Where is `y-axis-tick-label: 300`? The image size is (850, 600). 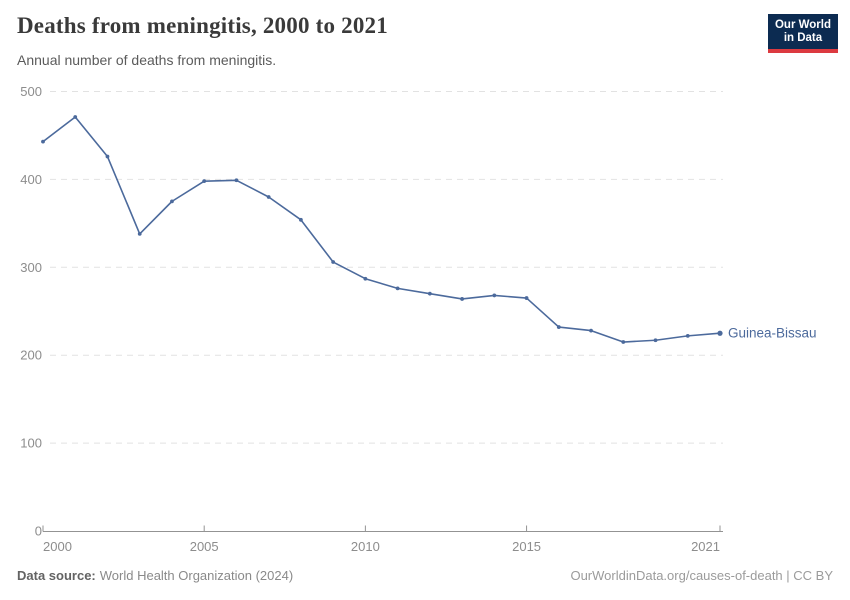 y-axis-tick-label: 300 is located at coordinates (31, 267).